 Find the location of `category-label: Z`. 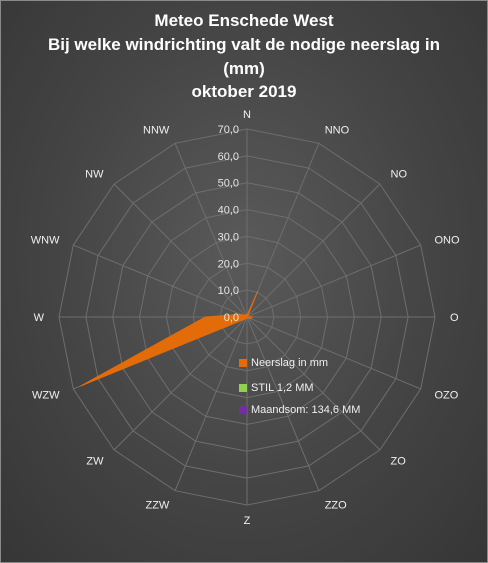

category-label: Z is located at coordinates (247, 521).